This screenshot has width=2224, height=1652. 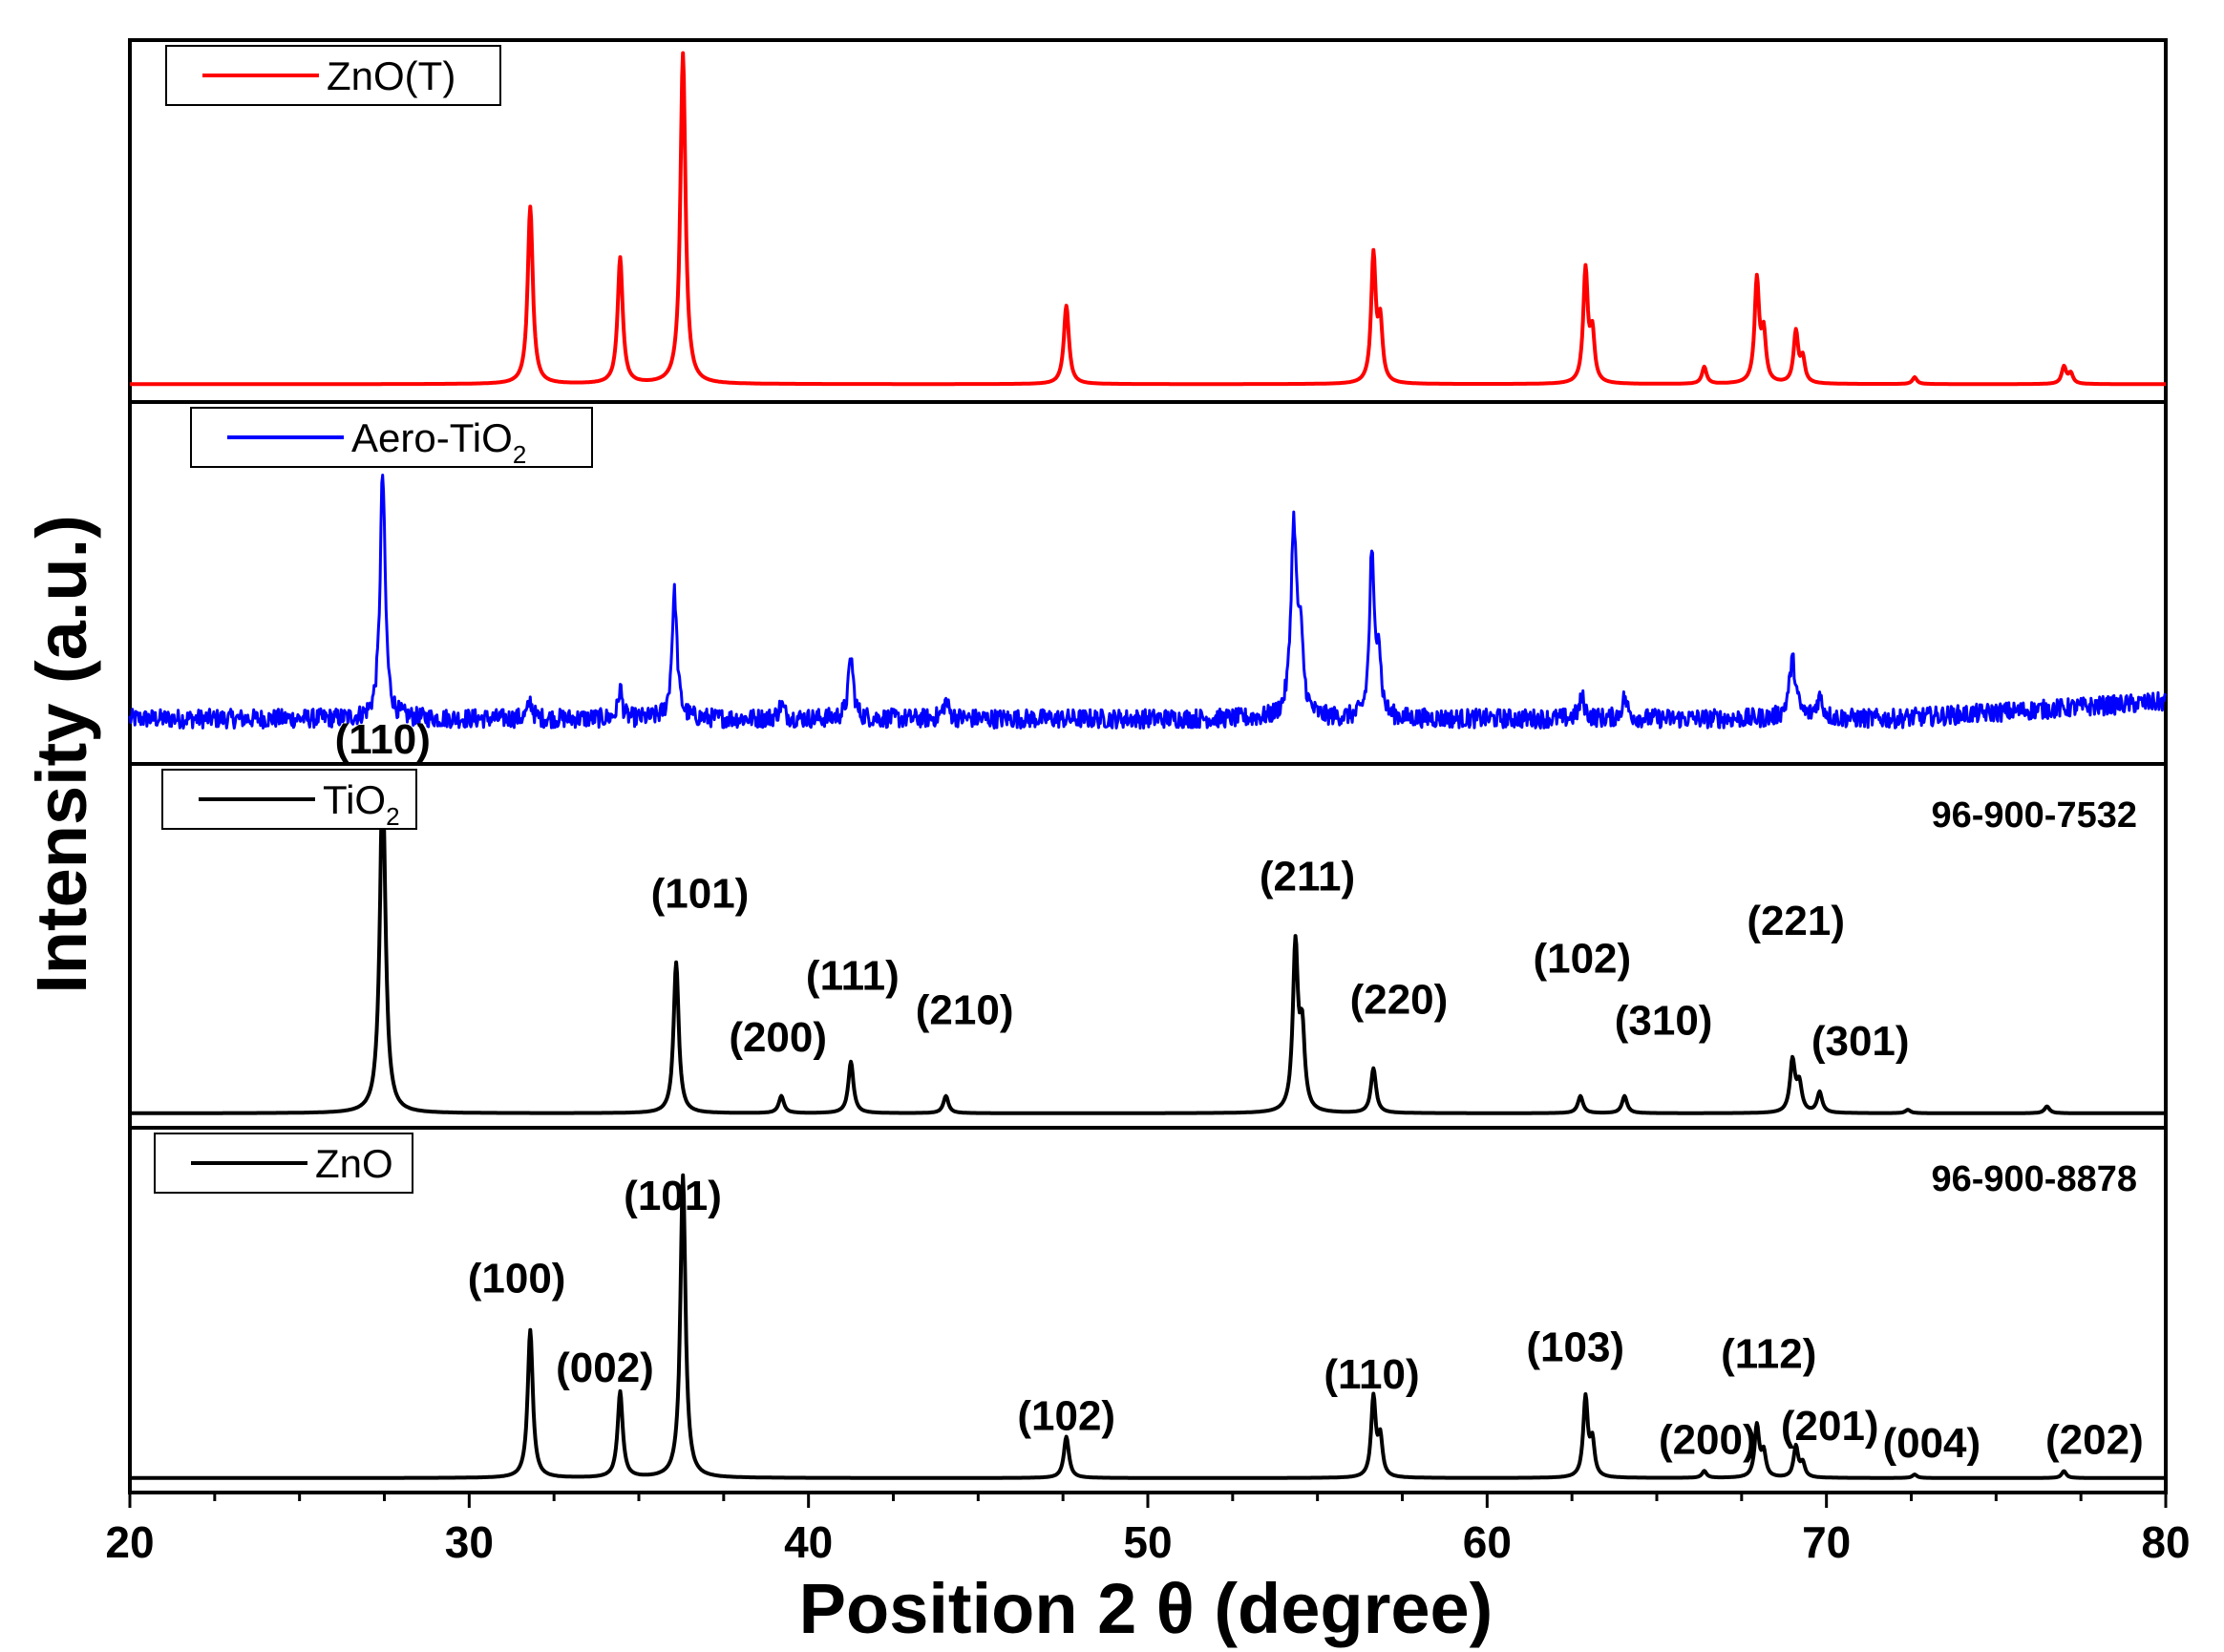 What do you see at coordinates (1860, 1041) in the screenshot?
I see `hkl-label: (301)` at bounding box center [1860, 1041].